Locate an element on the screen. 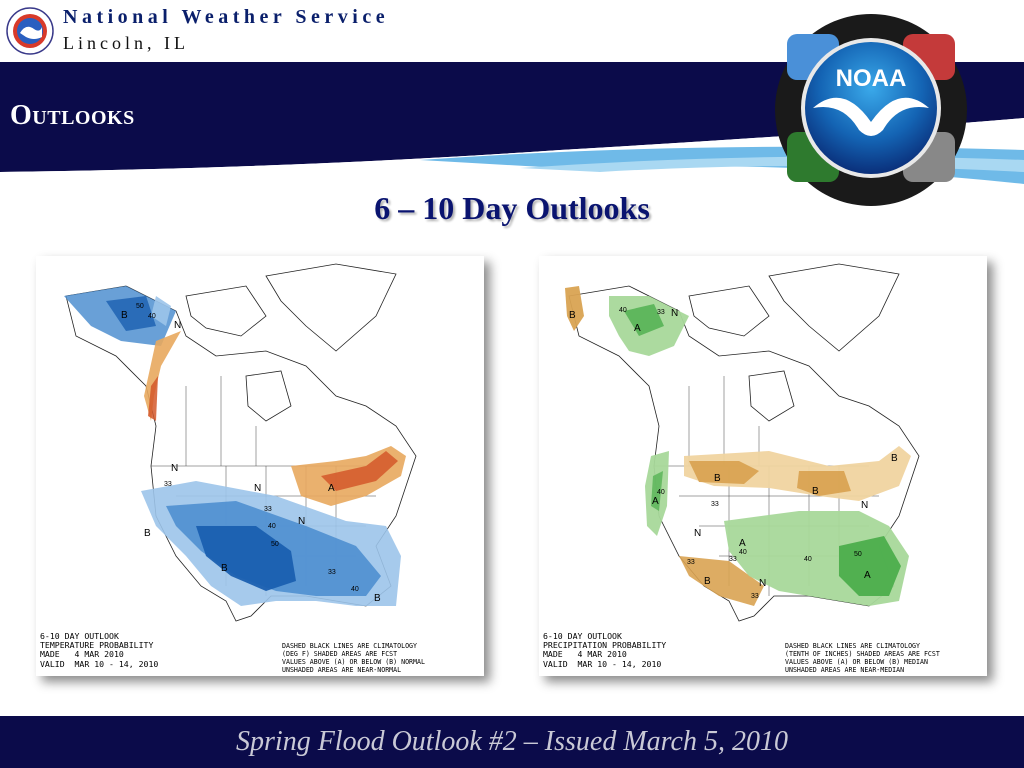  caption-line: PRECIPITATION PROBABILITY is located at coordinates (605, 645).